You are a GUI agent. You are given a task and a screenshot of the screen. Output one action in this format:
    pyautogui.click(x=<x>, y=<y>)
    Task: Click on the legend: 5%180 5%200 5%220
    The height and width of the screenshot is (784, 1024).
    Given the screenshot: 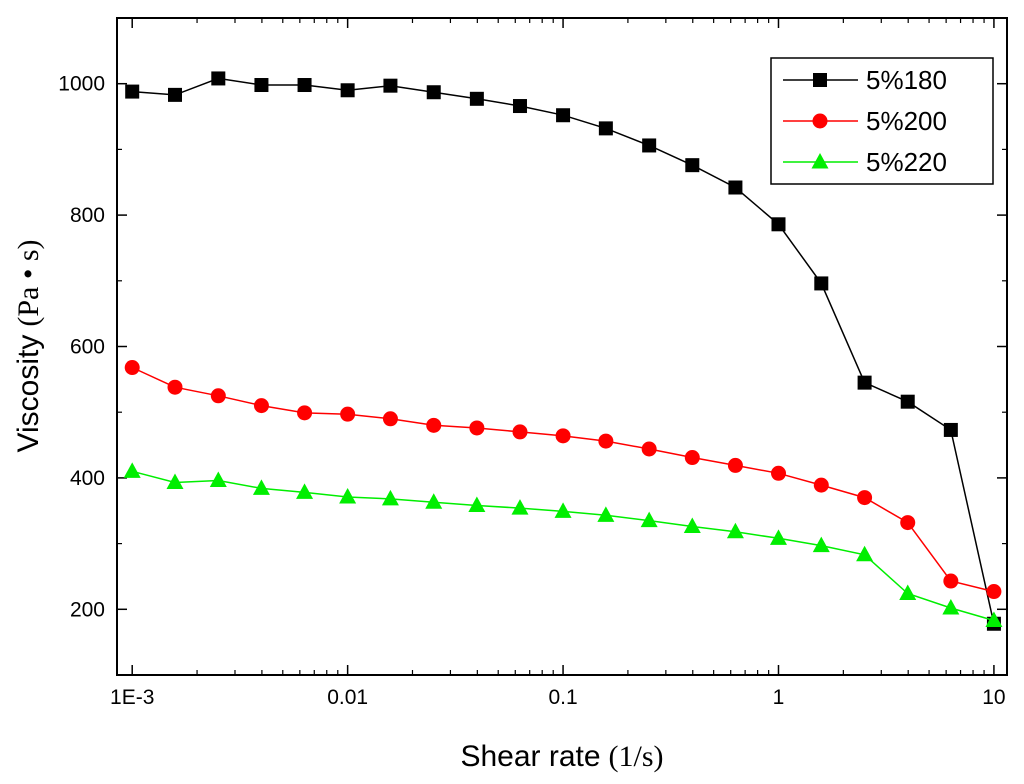 What is the action you would take?
    pyautogui.click(x=882, y=121)
    